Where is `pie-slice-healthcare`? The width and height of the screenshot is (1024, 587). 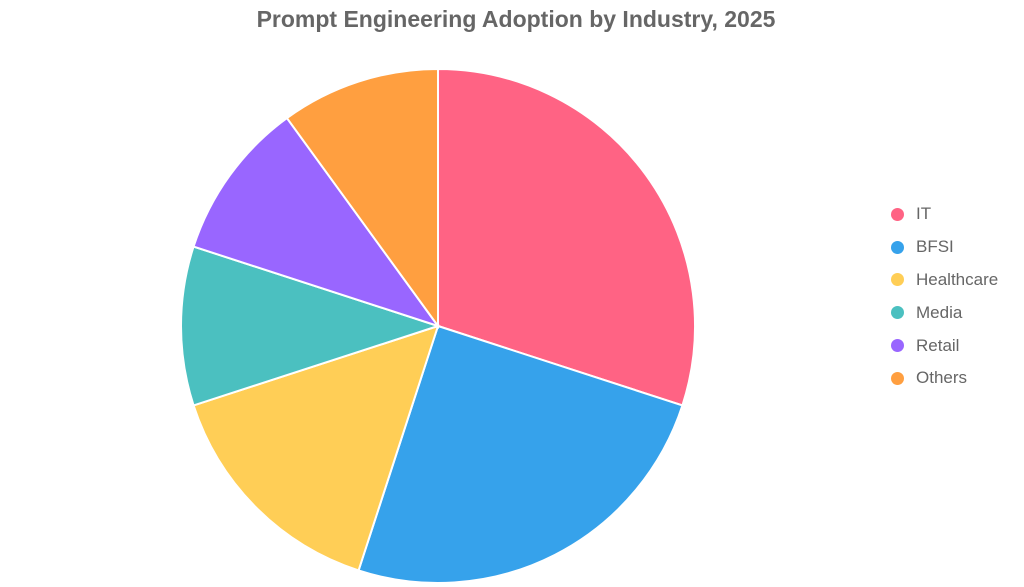 pie-slice-healthcare is located at coordinates (316, 448).